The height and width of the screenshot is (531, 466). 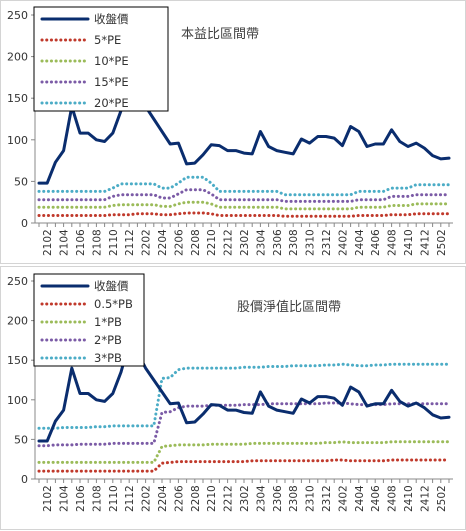 I want to click on legend-label: 20*PE, so click(x=111, y=103).